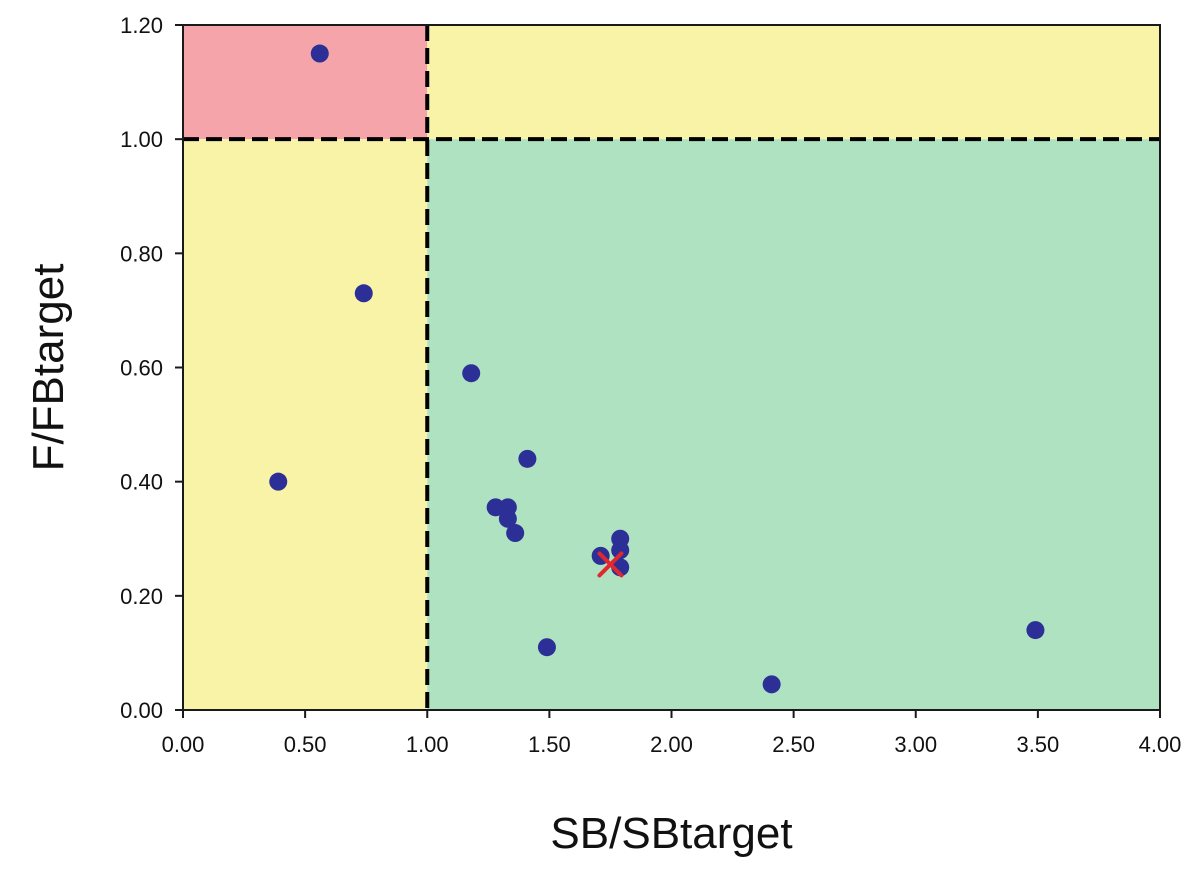 The width and height of the screenshot is (1200, 870). What do you see at coordinates (671, 833) in the screenshot?
I see `x-axis-title: SB/SBtarget` at bounding box center [671, 833].